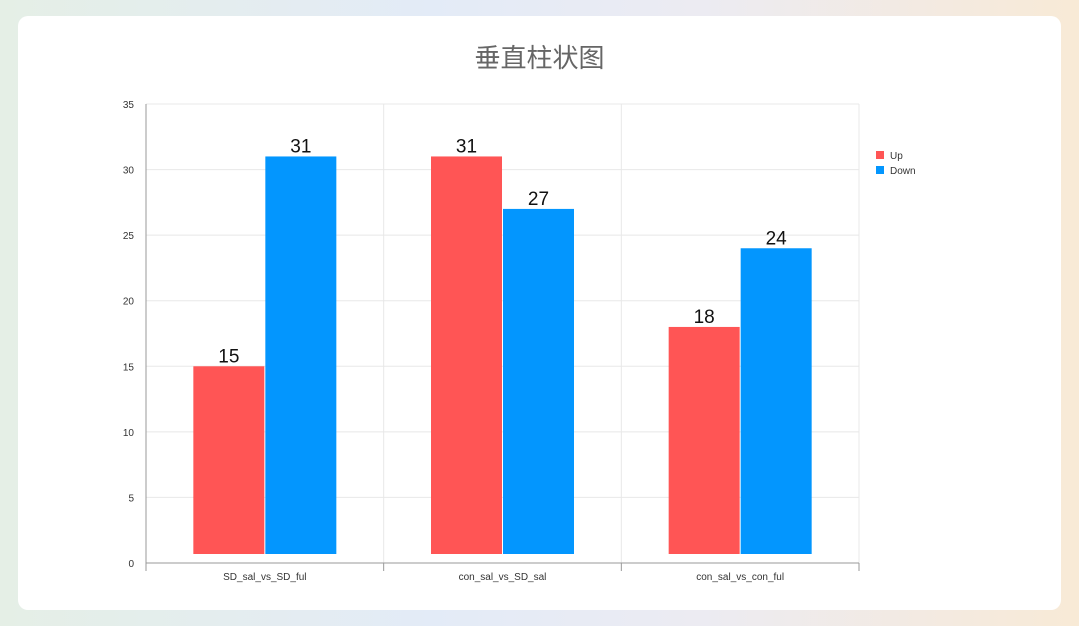  I want to click on x-tick-label: con_sal_vs_con_ful, so click(740, 577).